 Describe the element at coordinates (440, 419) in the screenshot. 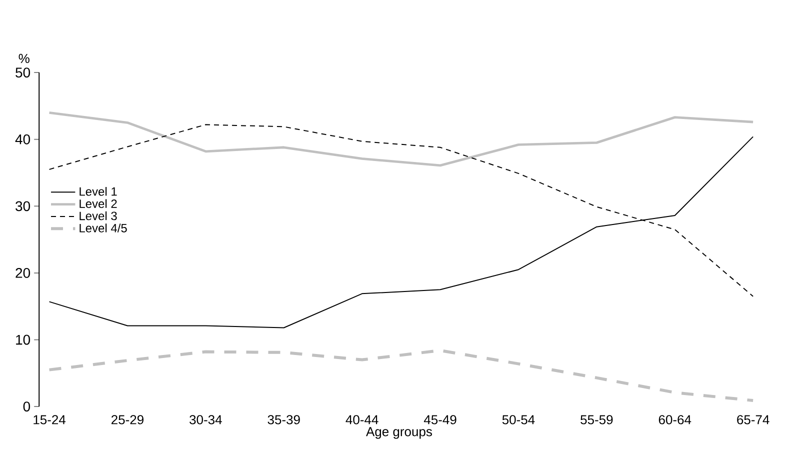

I see `x-tick-label: 45-49` at that location.